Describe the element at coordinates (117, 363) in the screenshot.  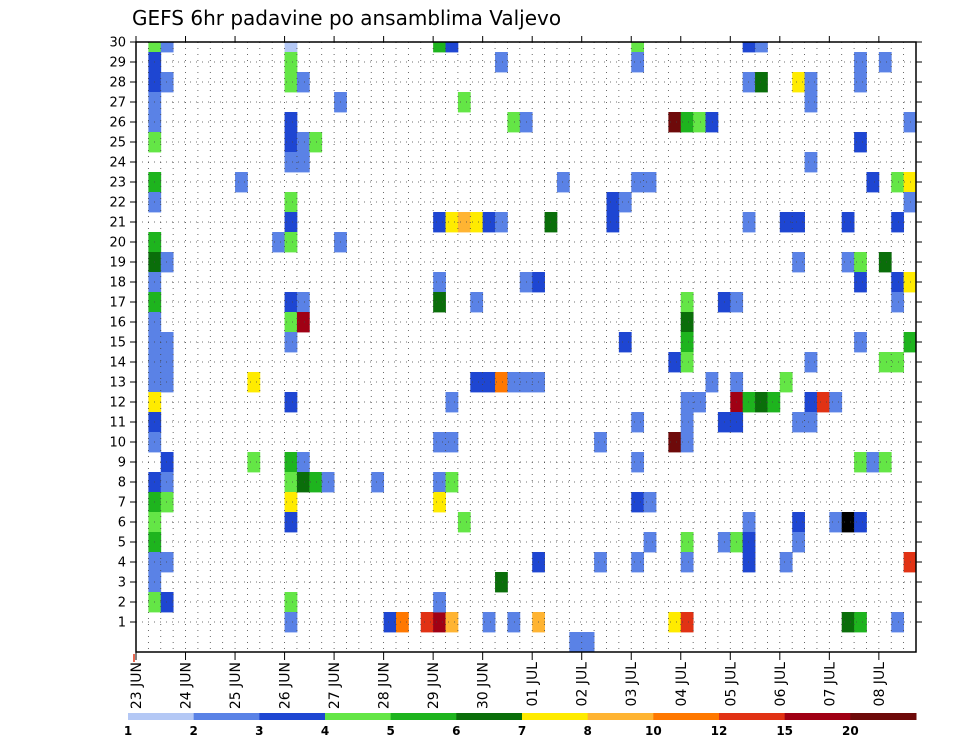
I see `y-tick-label: 14` at that location.